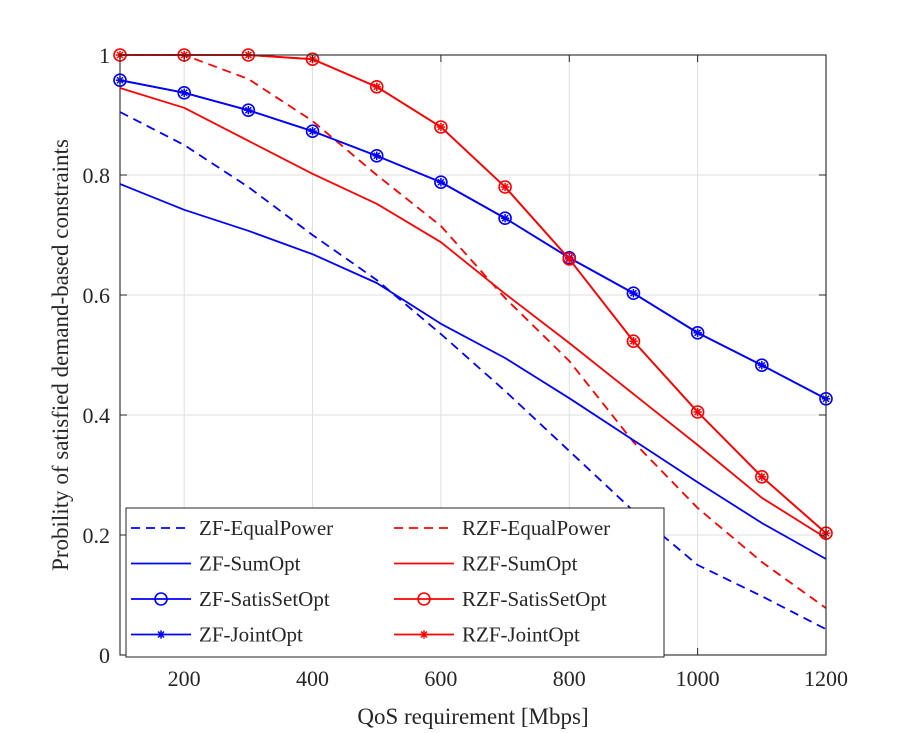 Image resolution: width=913 pixels, height=733 pixels. I want to click on legend-label: RZF-SatisSetOpt, so click(534, 599).